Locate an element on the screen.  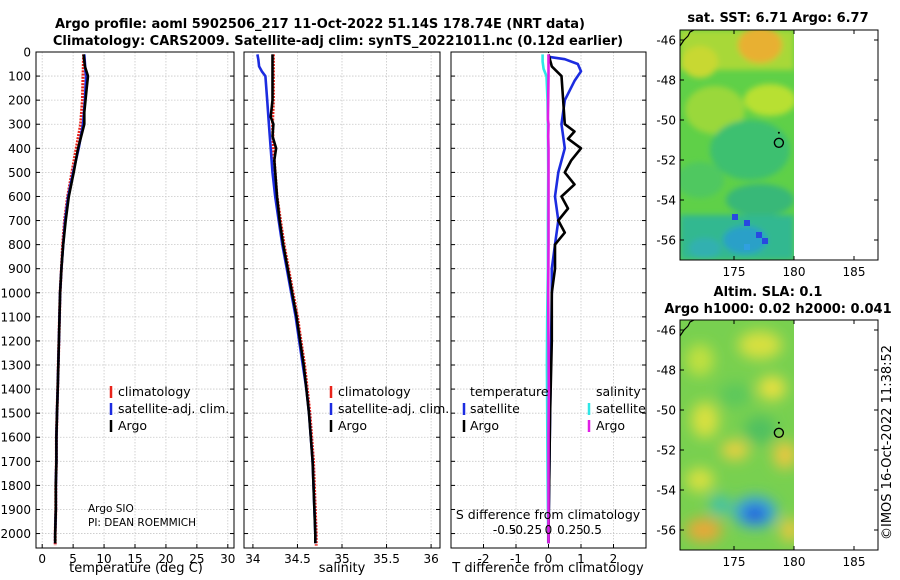
x-tick-label: -1 is located at coordinates (516, 559).